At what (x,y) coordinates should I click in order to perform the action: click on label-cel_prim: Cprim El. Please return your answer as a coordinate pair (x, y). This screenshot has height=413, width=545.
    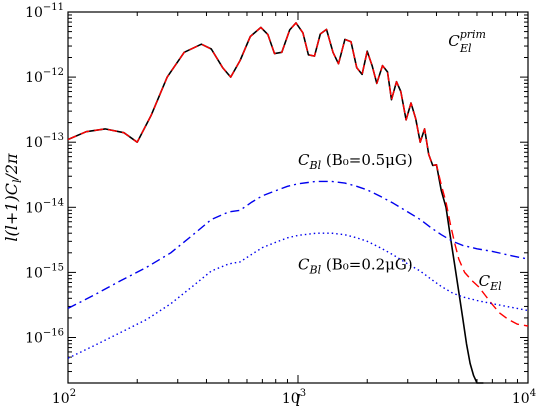
    Looking at the image, I should click on (467, 41).